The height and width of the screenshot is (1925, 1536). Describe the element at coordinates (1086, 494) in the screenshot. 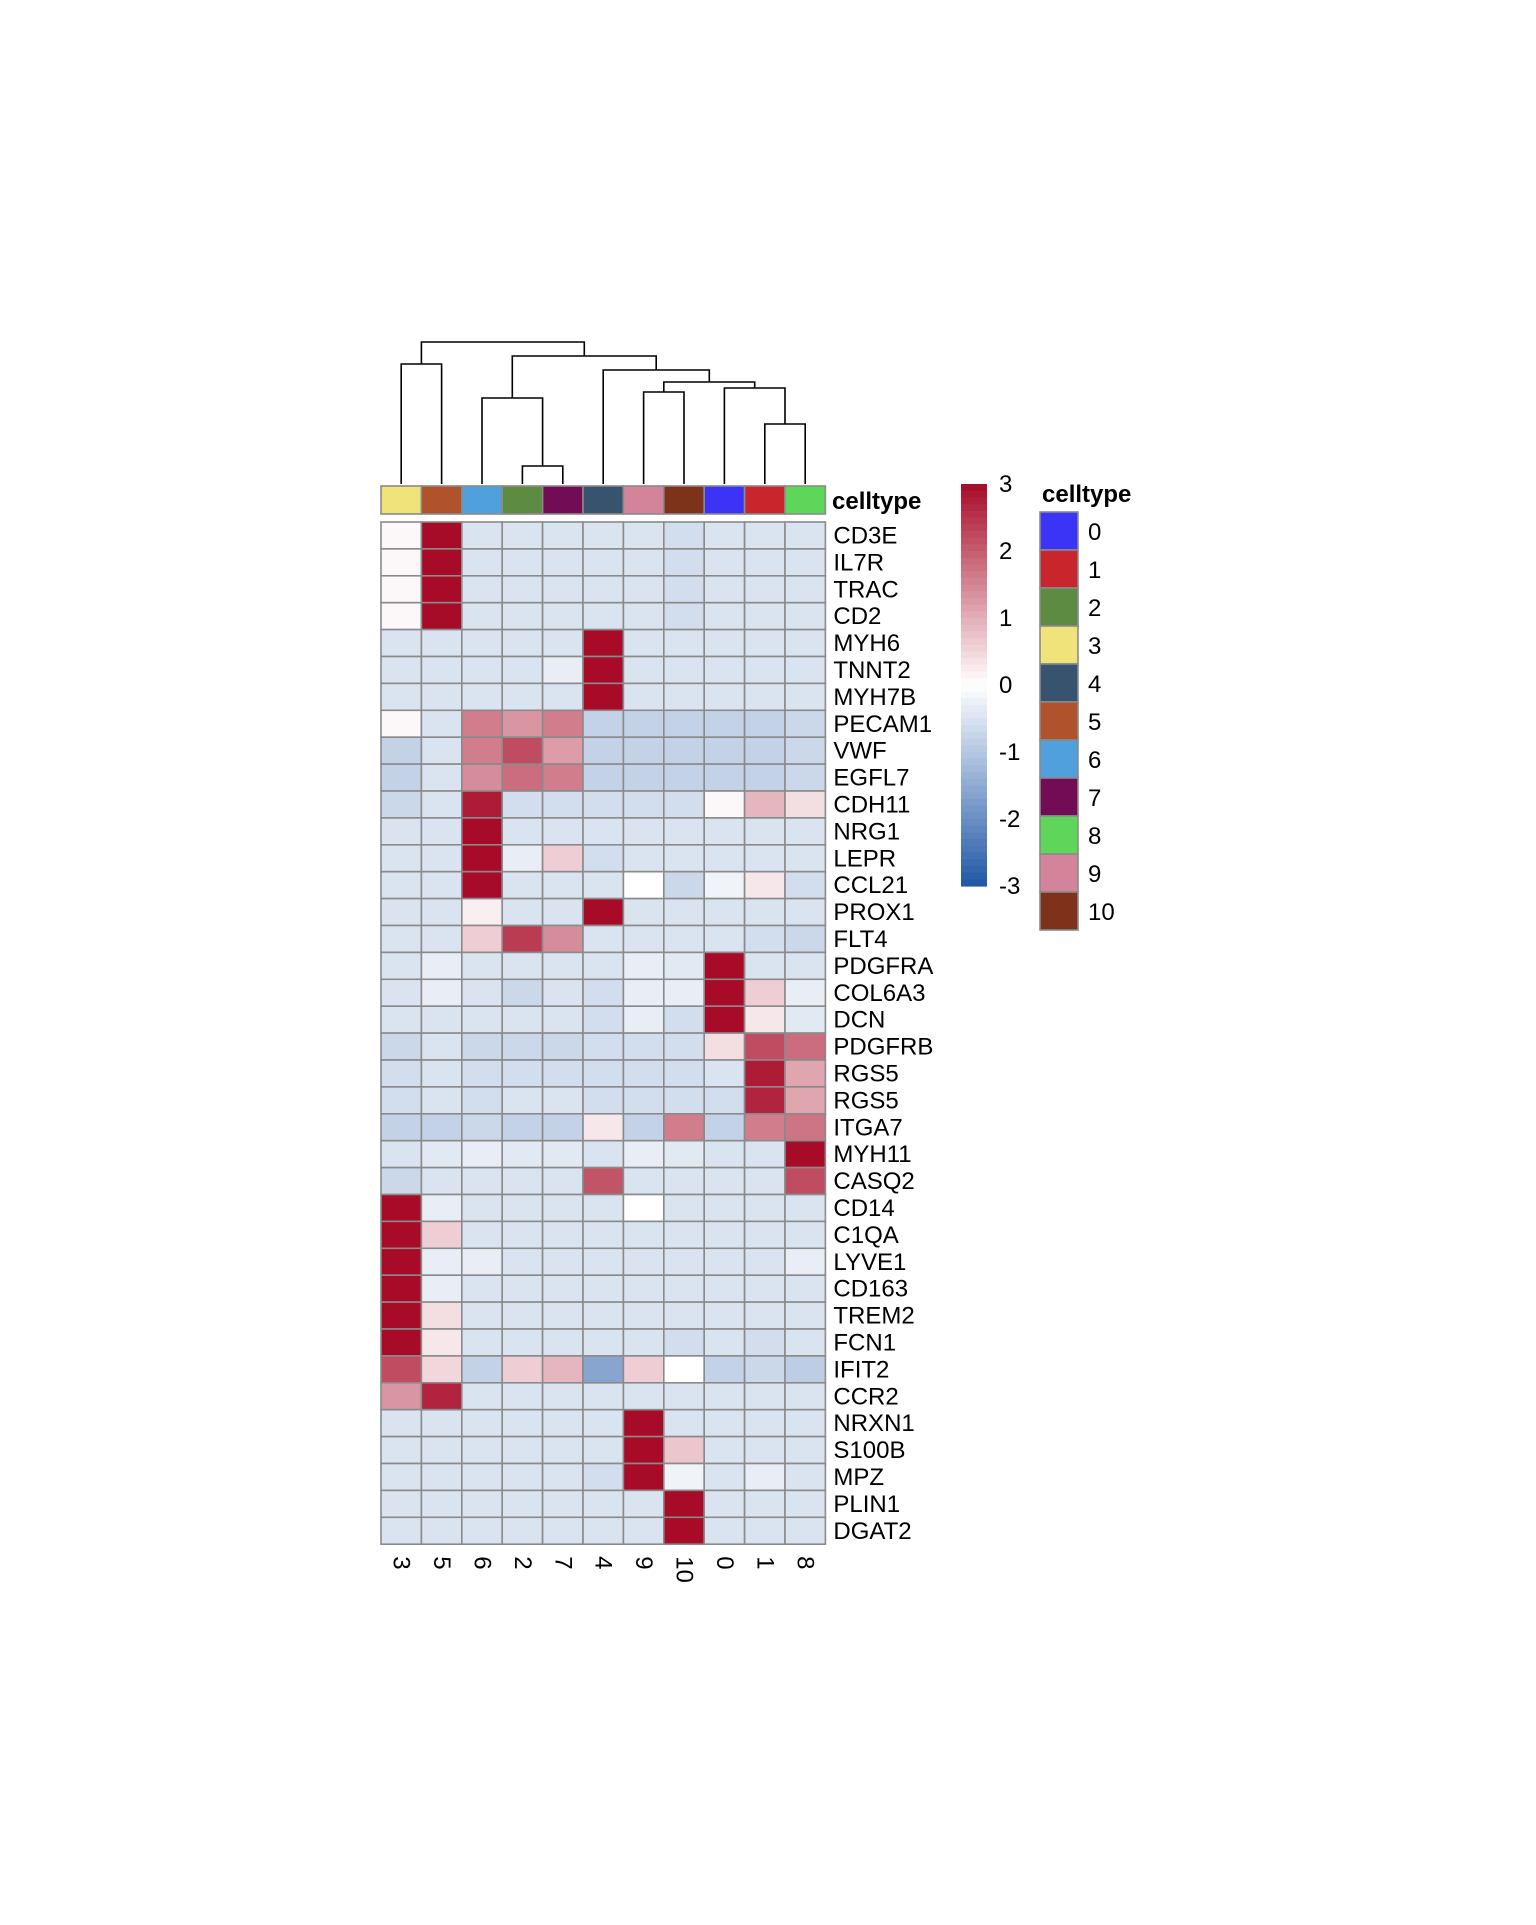

I see `celltype-legend-title: celltype` at that location.